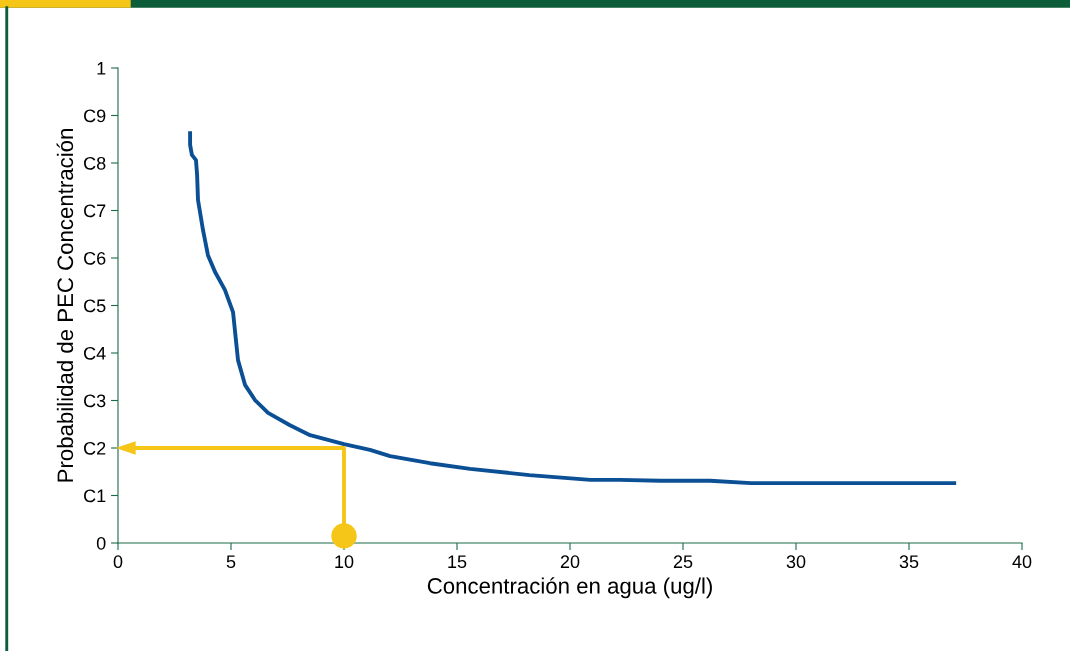 This screenshot has width=1070, height=651. What do you see at coordinates (95, 258) in the screenshot?
I see `y-tick-label: C6` at bounding box center [95, 258].